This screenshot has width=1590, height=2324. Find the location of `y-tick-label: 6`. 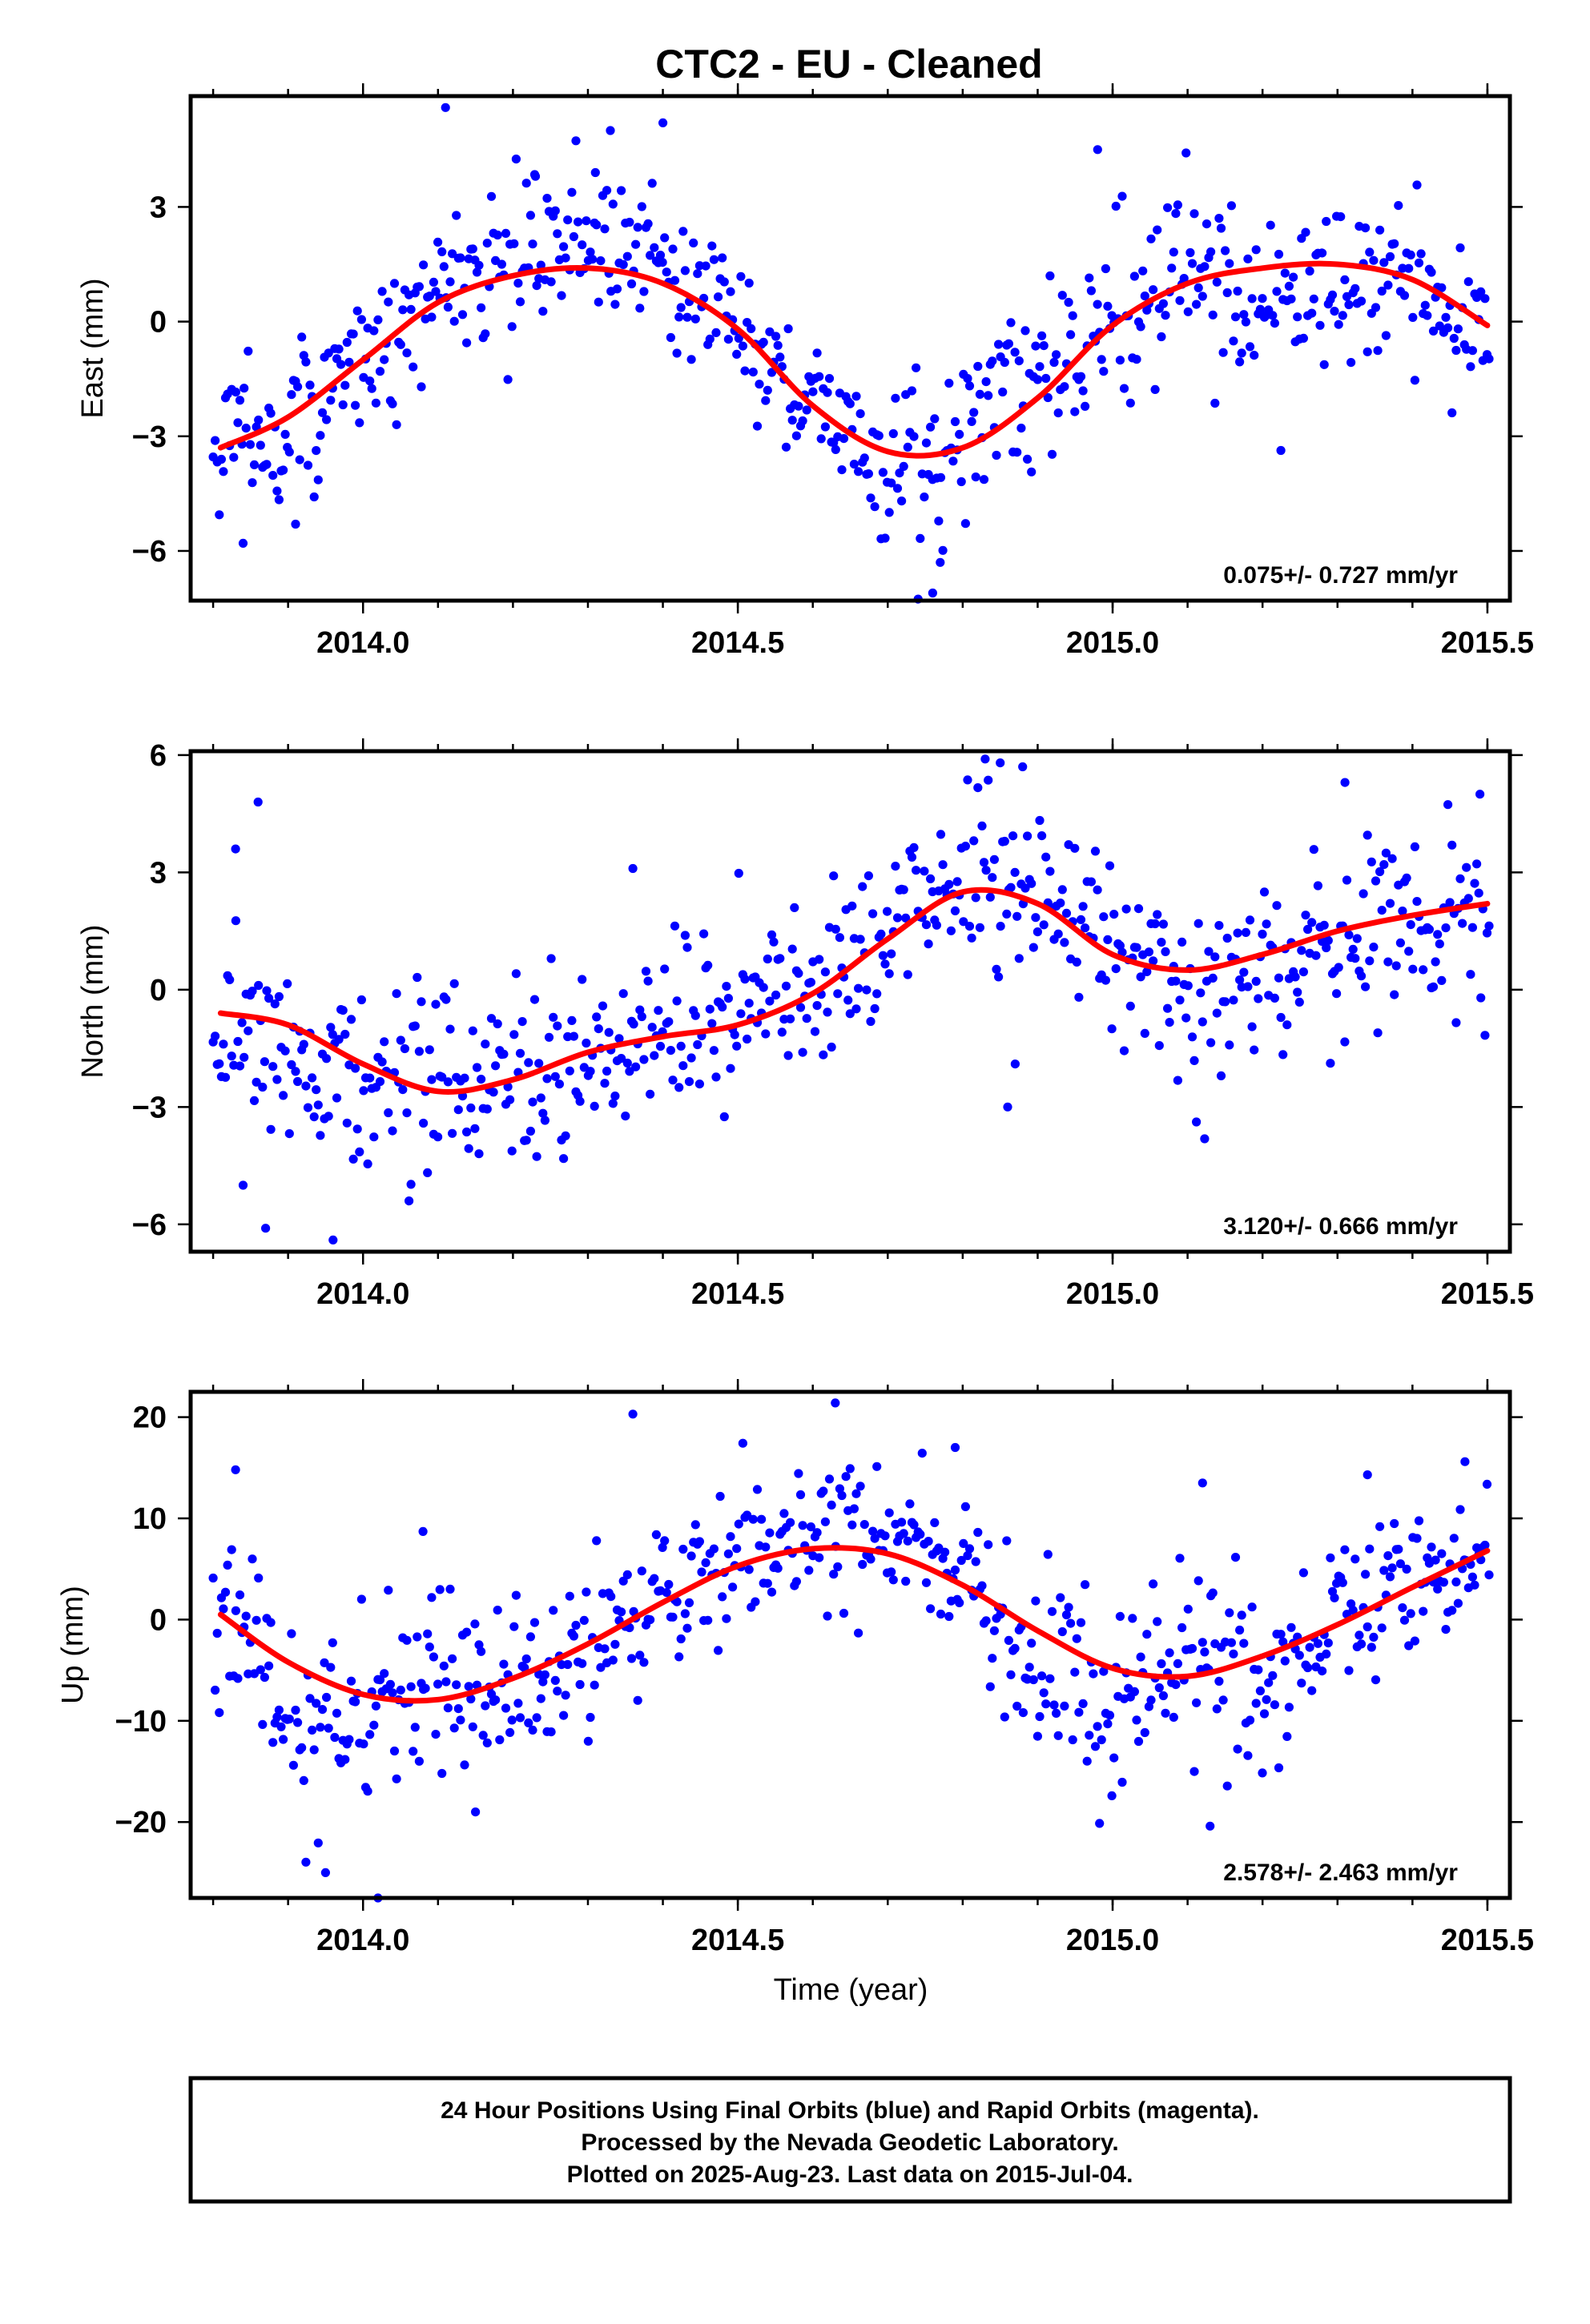

y-tick-label: 6 is located at coordinates (158, 756).